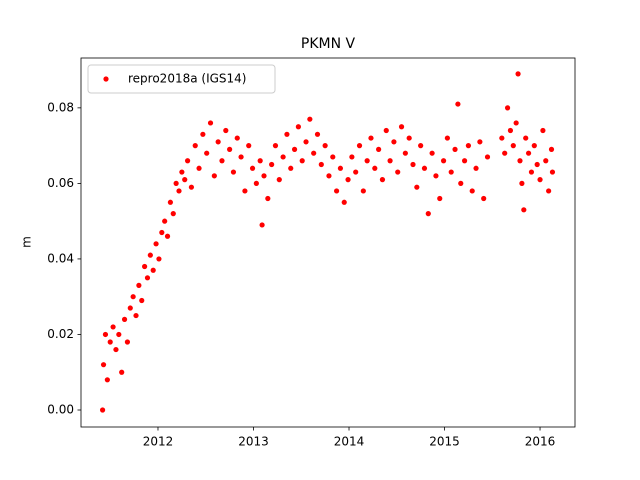 This screenshot has width=640, height=480. I want to click on x-tick-label: 2012, so click(158, 442).